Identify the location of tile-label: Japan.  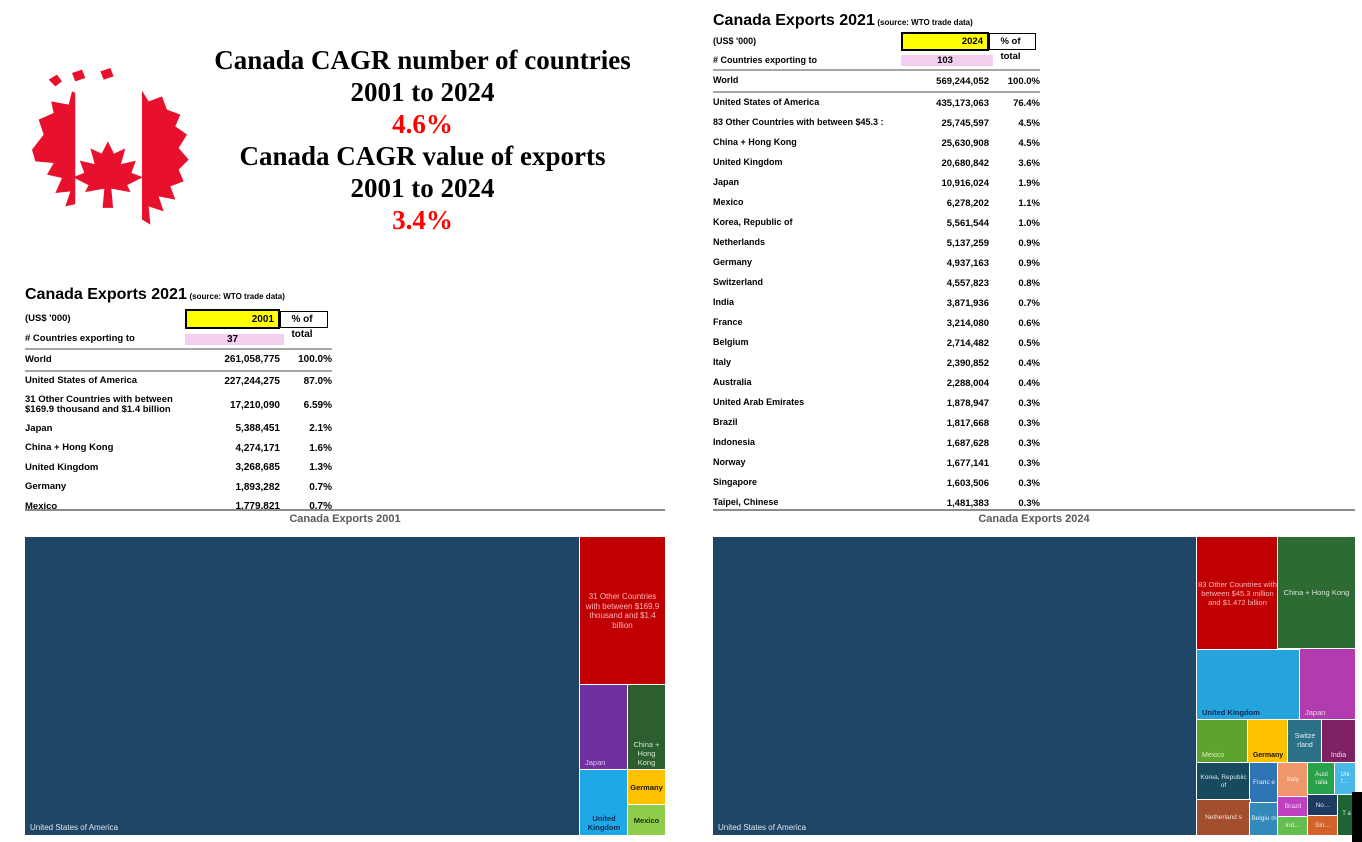
(1315, 712).